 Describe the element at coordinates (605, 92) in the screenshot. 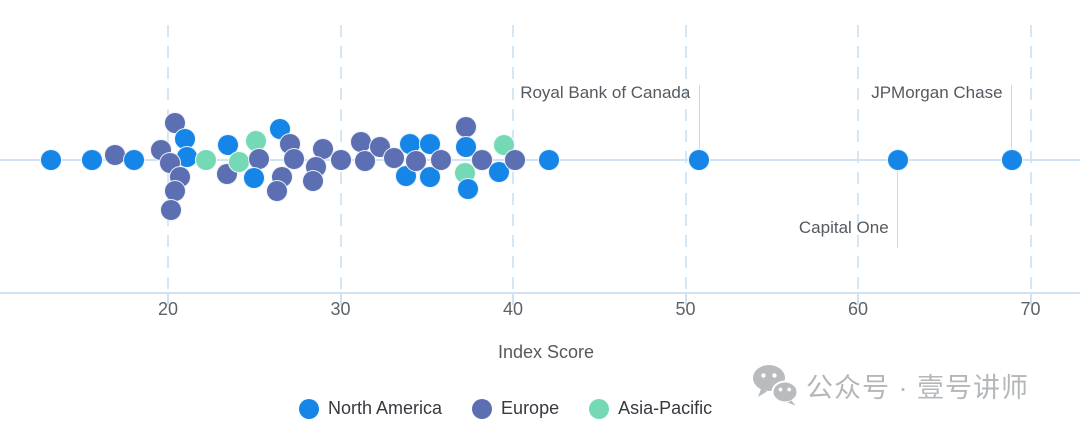

I see `annotation-label: Royal Bank of Canada` at that location.